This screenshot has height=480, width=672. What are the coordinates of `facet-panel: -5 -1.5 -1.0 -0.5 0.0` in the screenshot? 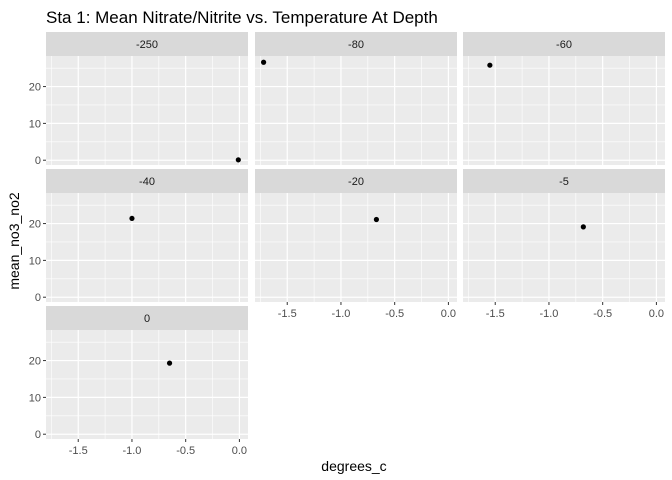 It's located at (564, 244).